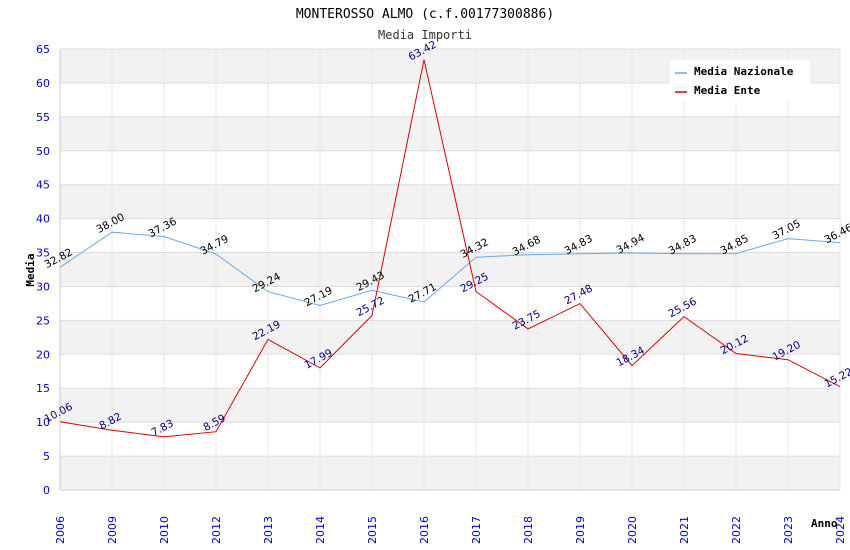 This screenshot has height=550, width=850. Describe the element at coordinates (43, 185) in the screenshot. I see `y-tick-label: 45` at that location.